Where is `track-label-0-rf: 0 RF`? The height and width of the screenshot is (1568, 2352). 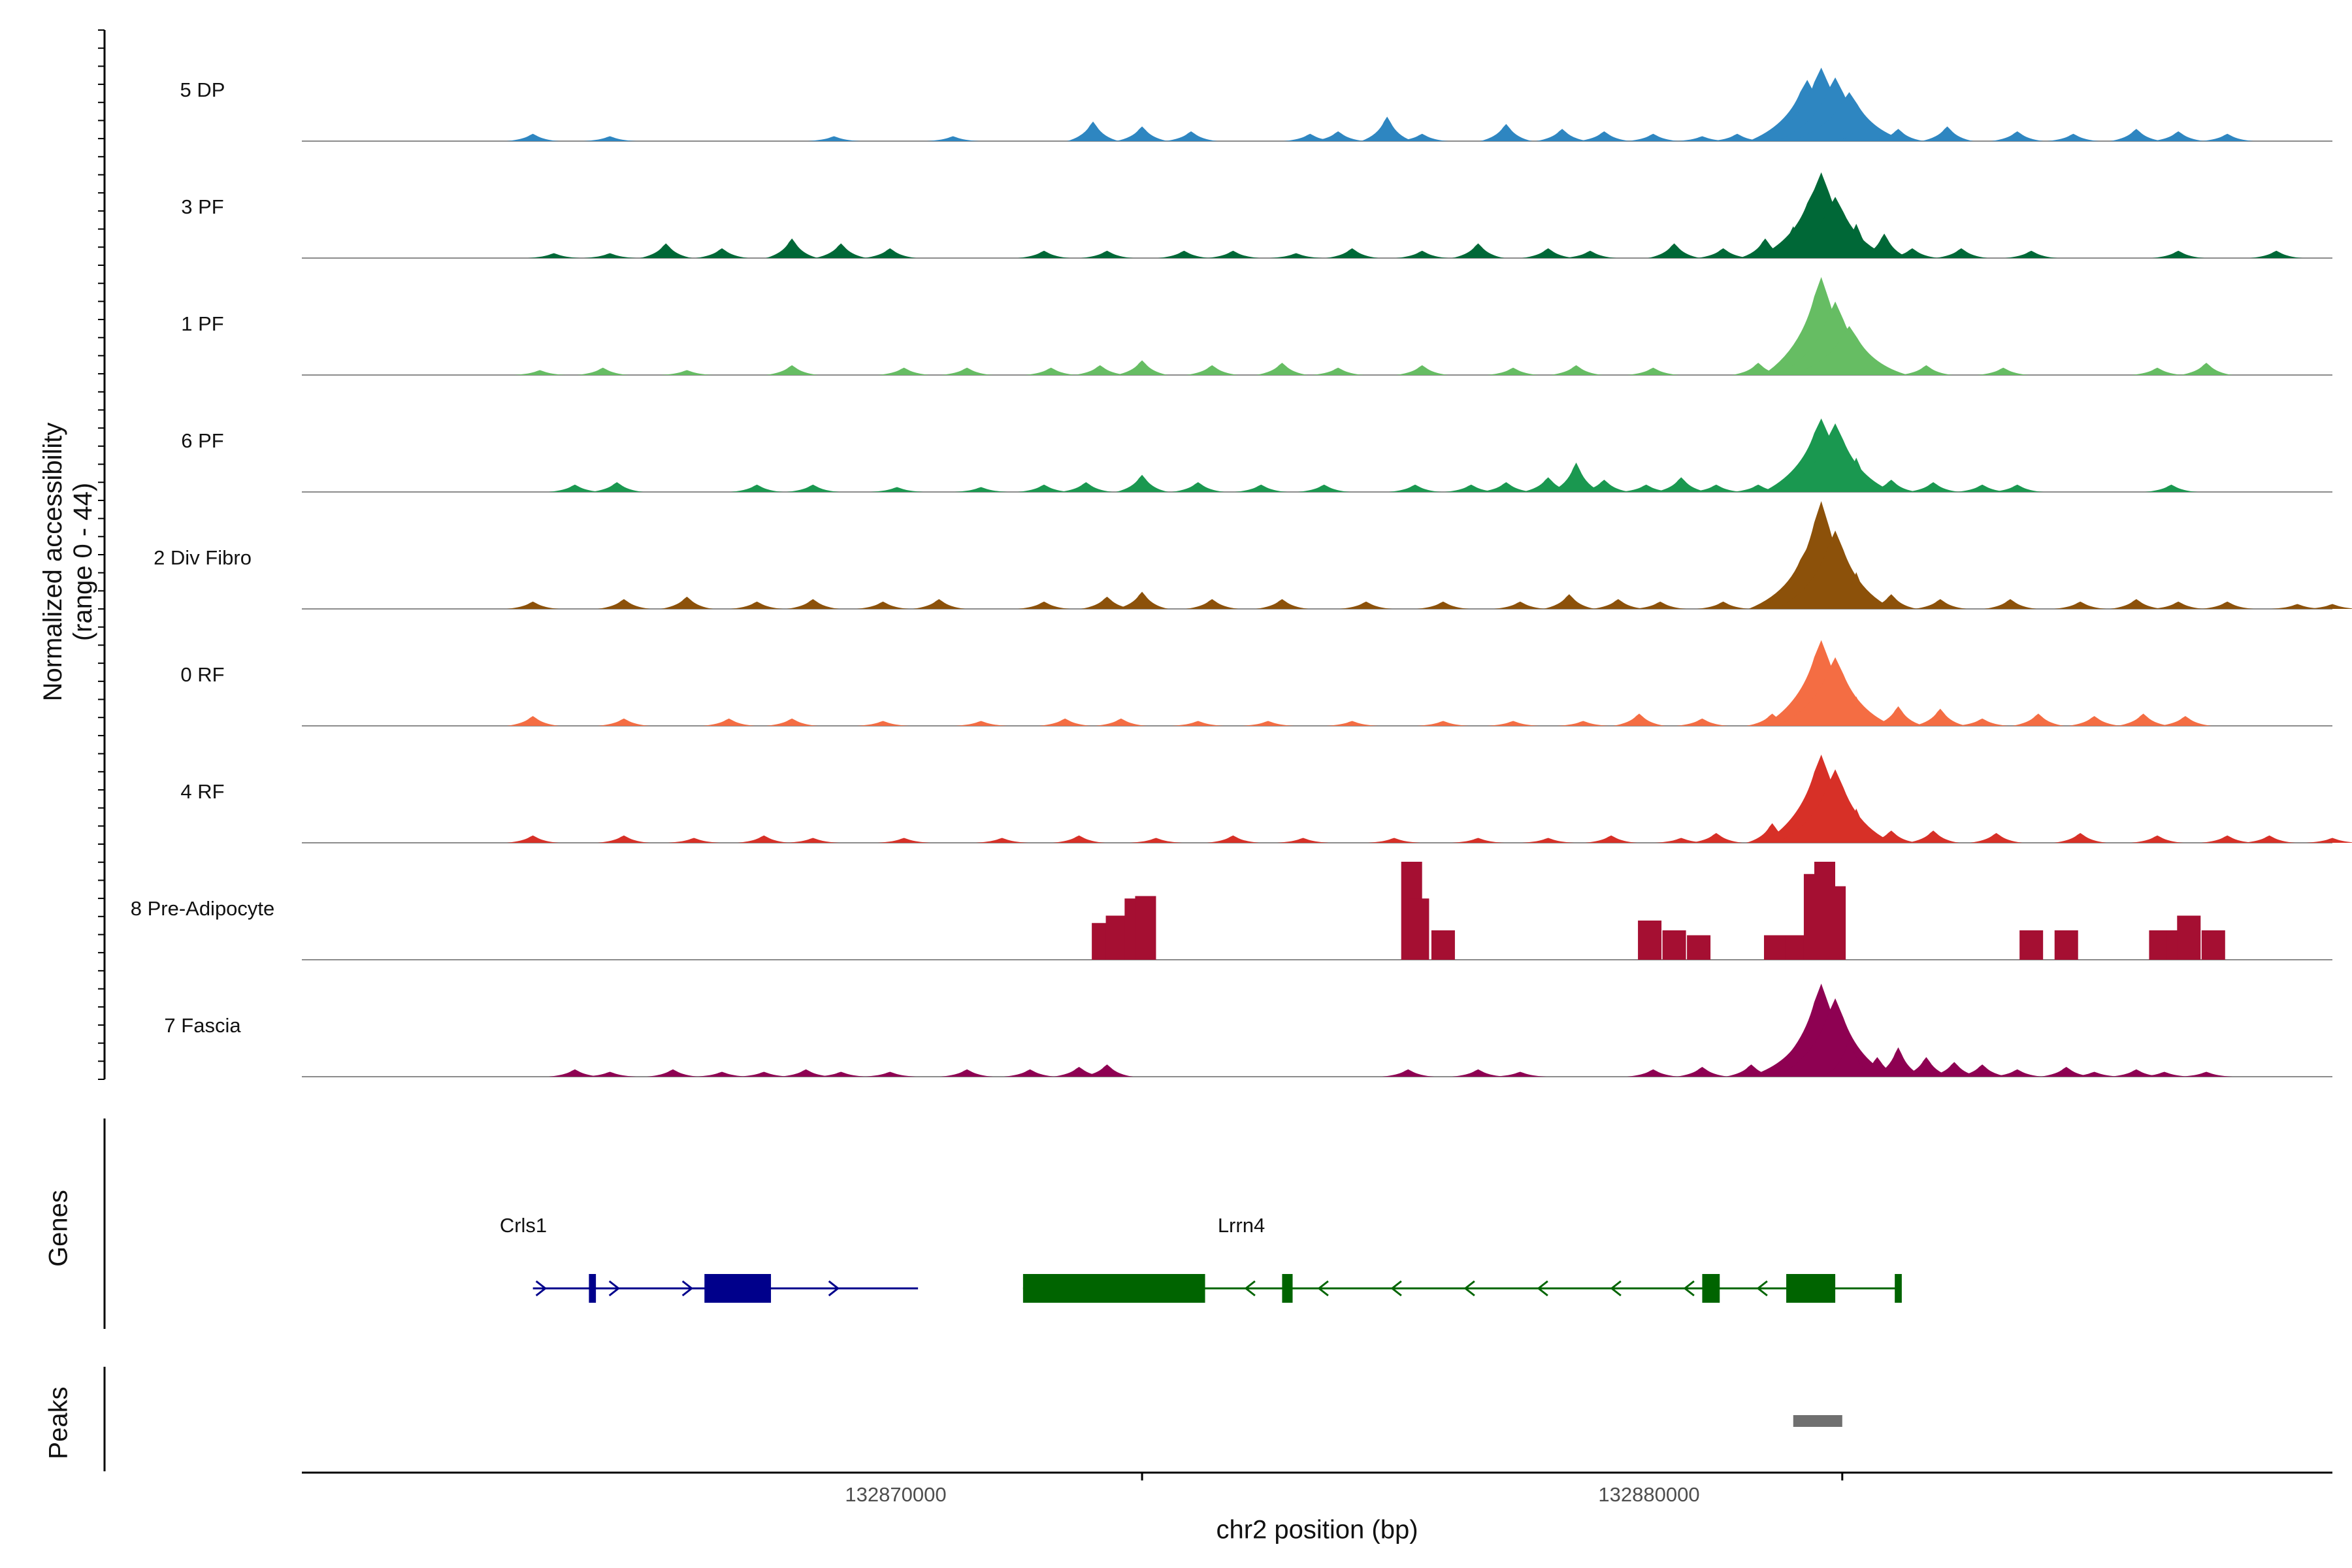 track-label-0-rf: 0 RF is located at coordinates (202, 674).